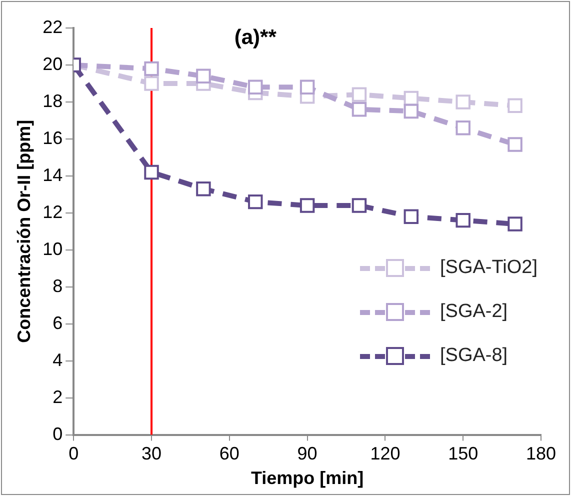  Describe the element at coordinates (229, 454) in the screenshot. I see `x-tick-label: 60` at that location.